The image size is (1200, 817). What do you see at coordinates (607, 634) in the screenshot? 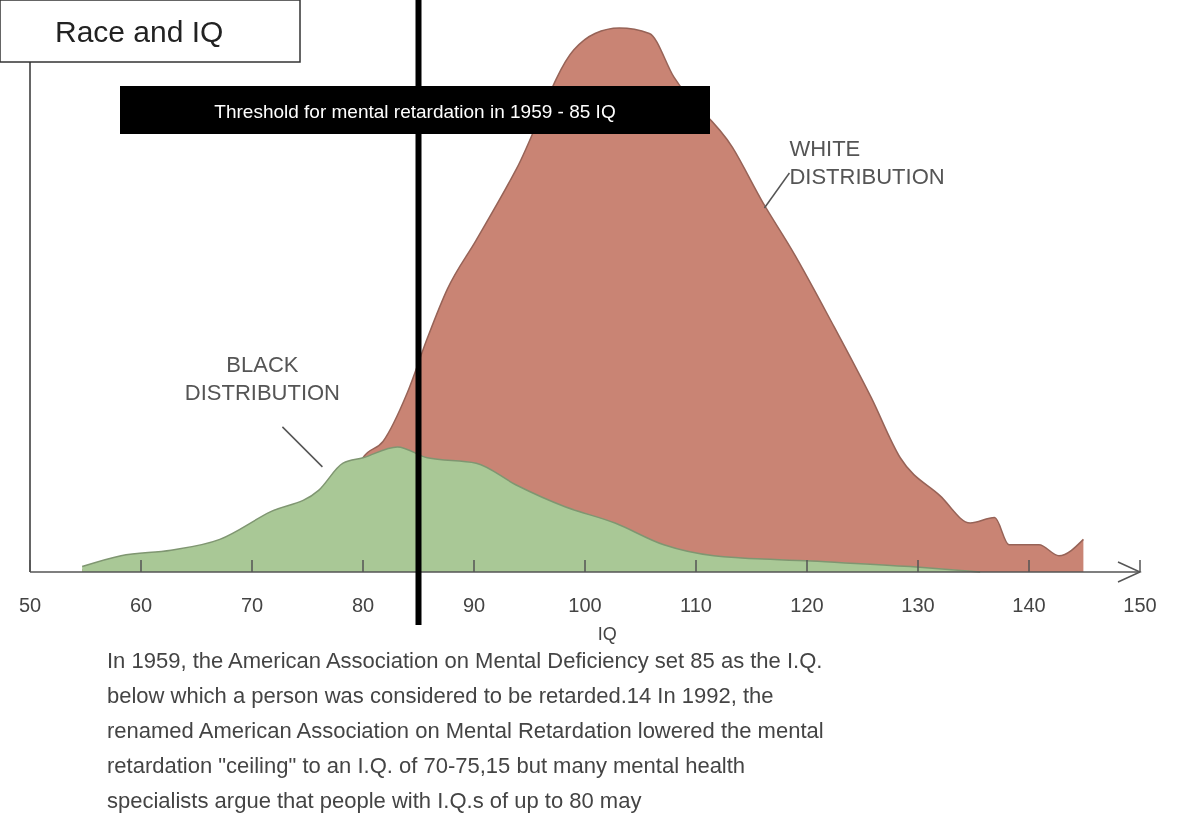
I see `x-axis-title: IQ` at bounding box center [607, 634].